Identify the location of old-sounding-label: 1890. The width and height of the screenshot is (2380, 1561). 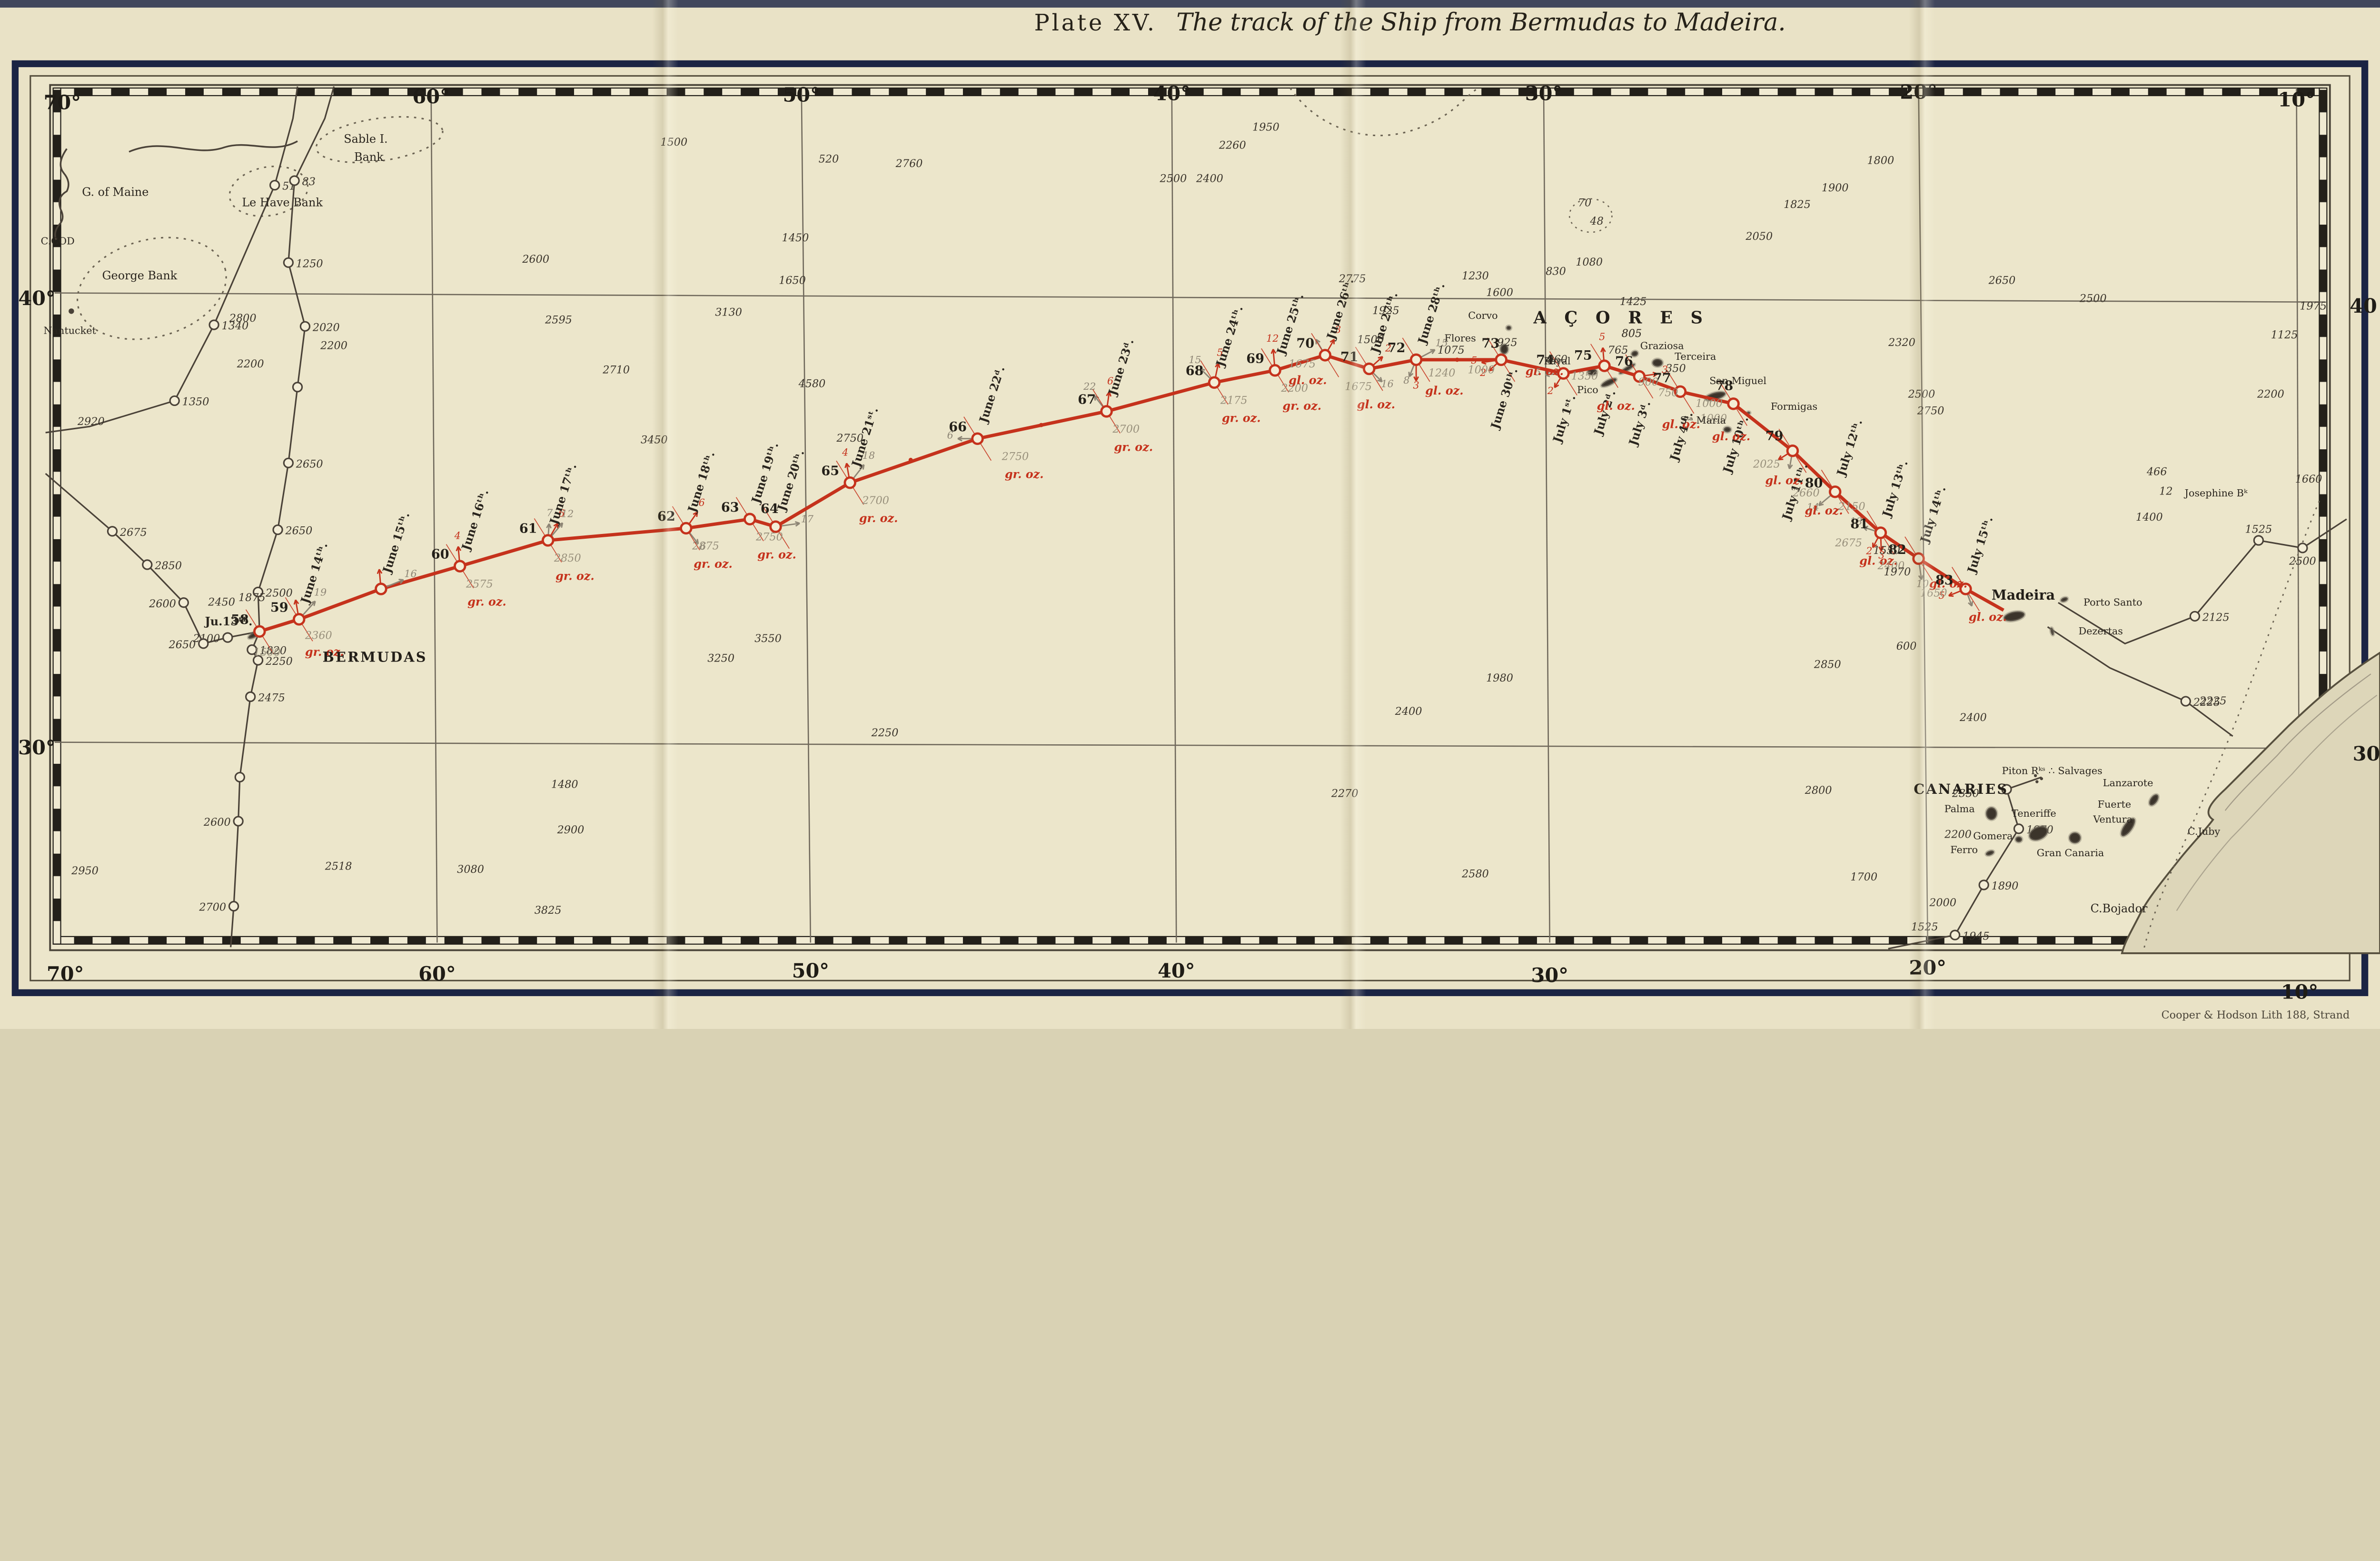
(2005, 886).